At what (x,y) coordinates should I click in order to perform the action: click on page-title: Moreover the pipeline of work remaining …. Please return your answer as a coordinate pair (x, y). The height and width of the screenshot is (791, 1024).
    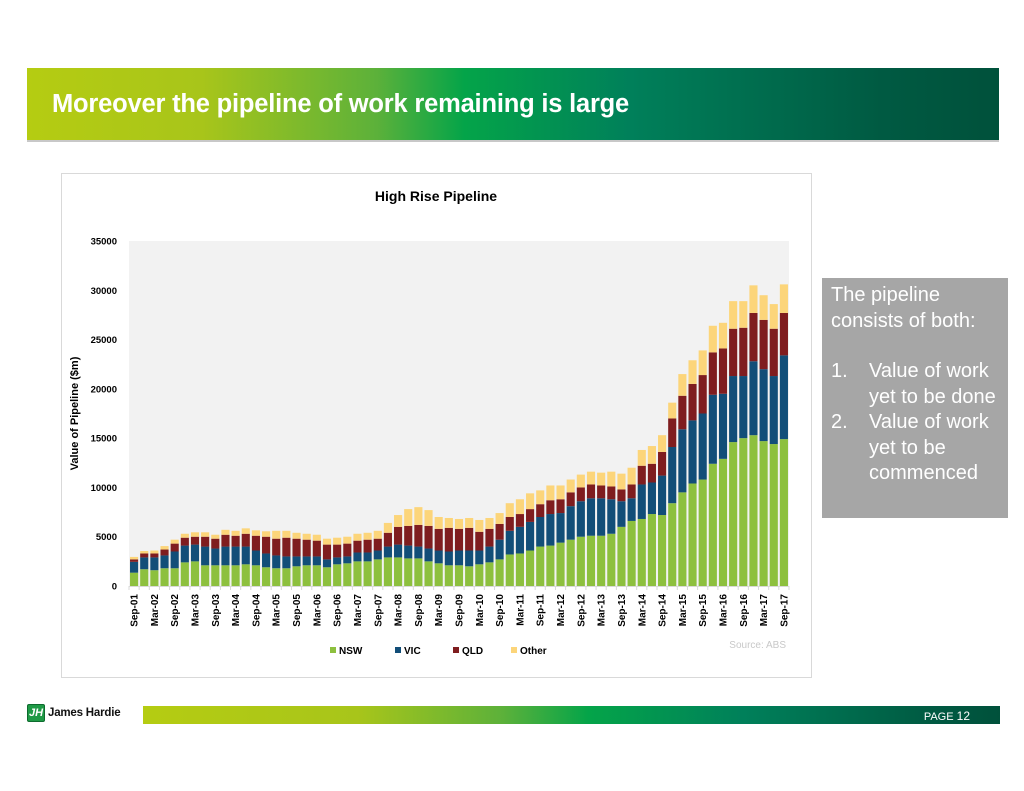
    Looking at the image, I should click on (341, 104).